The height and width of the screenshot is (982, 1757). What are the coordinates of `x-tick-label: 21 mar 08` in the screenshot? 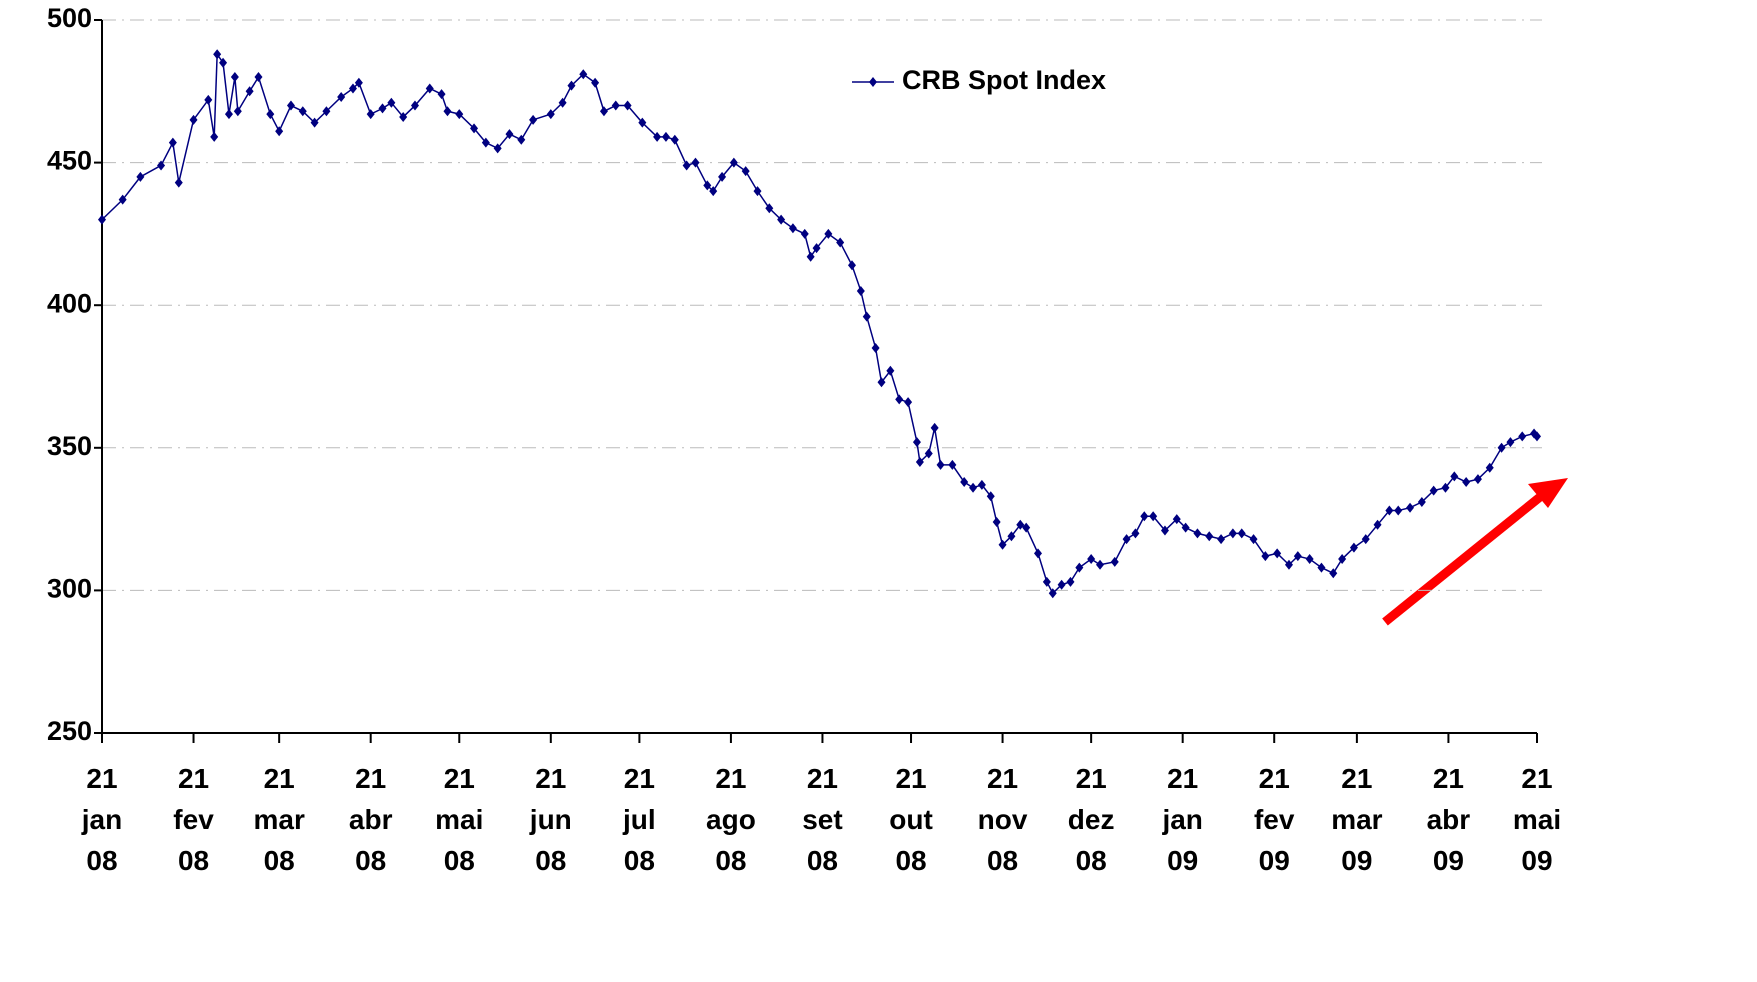 It's located at (279, 819).